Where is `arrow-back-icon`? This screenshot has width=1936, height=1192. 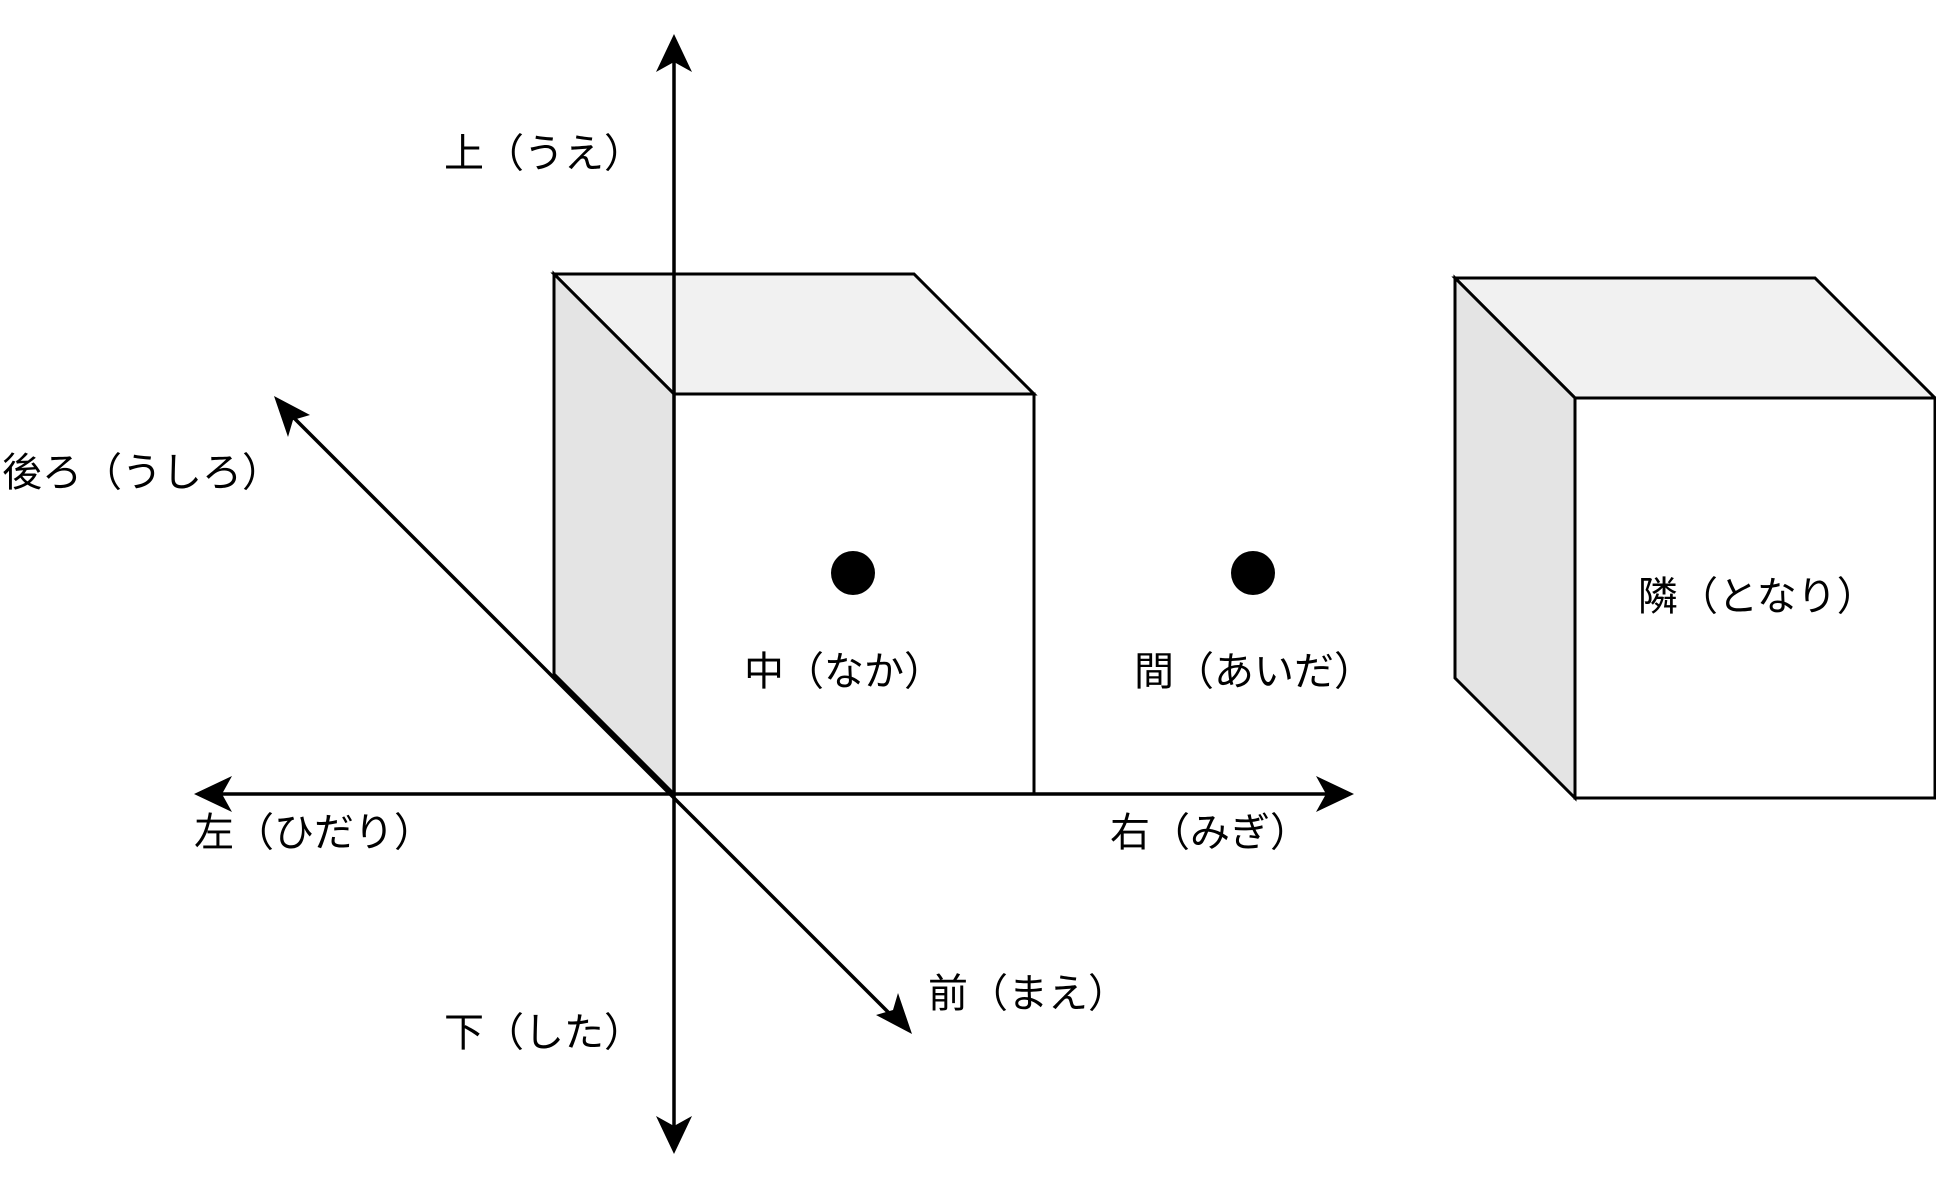 arrow-back-icon is located at coordinates (292, 416).